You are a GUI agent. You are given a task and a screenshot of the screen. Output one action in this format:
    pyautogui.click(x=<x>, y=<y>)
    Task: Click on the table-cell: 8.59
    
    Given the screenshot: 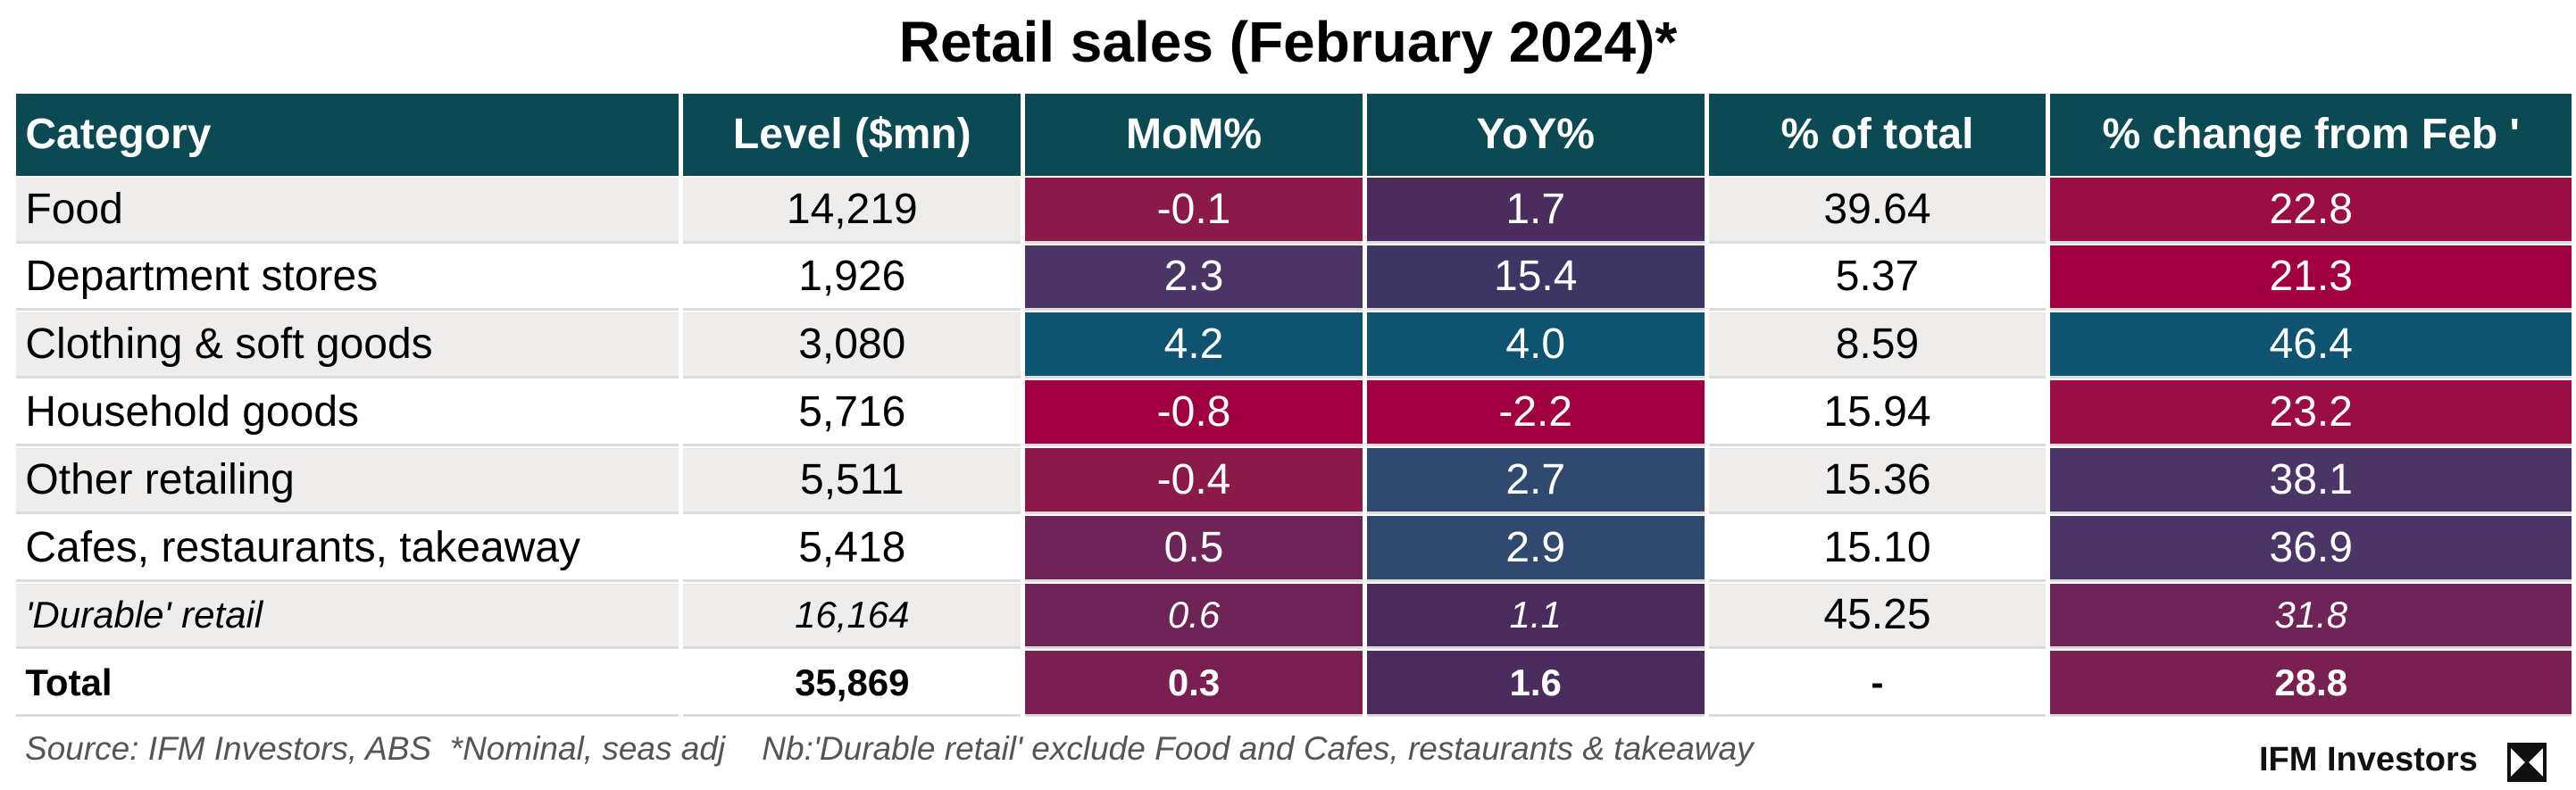 What is the action you would take?
    pyautogui.click(x=1877, y=345)
    